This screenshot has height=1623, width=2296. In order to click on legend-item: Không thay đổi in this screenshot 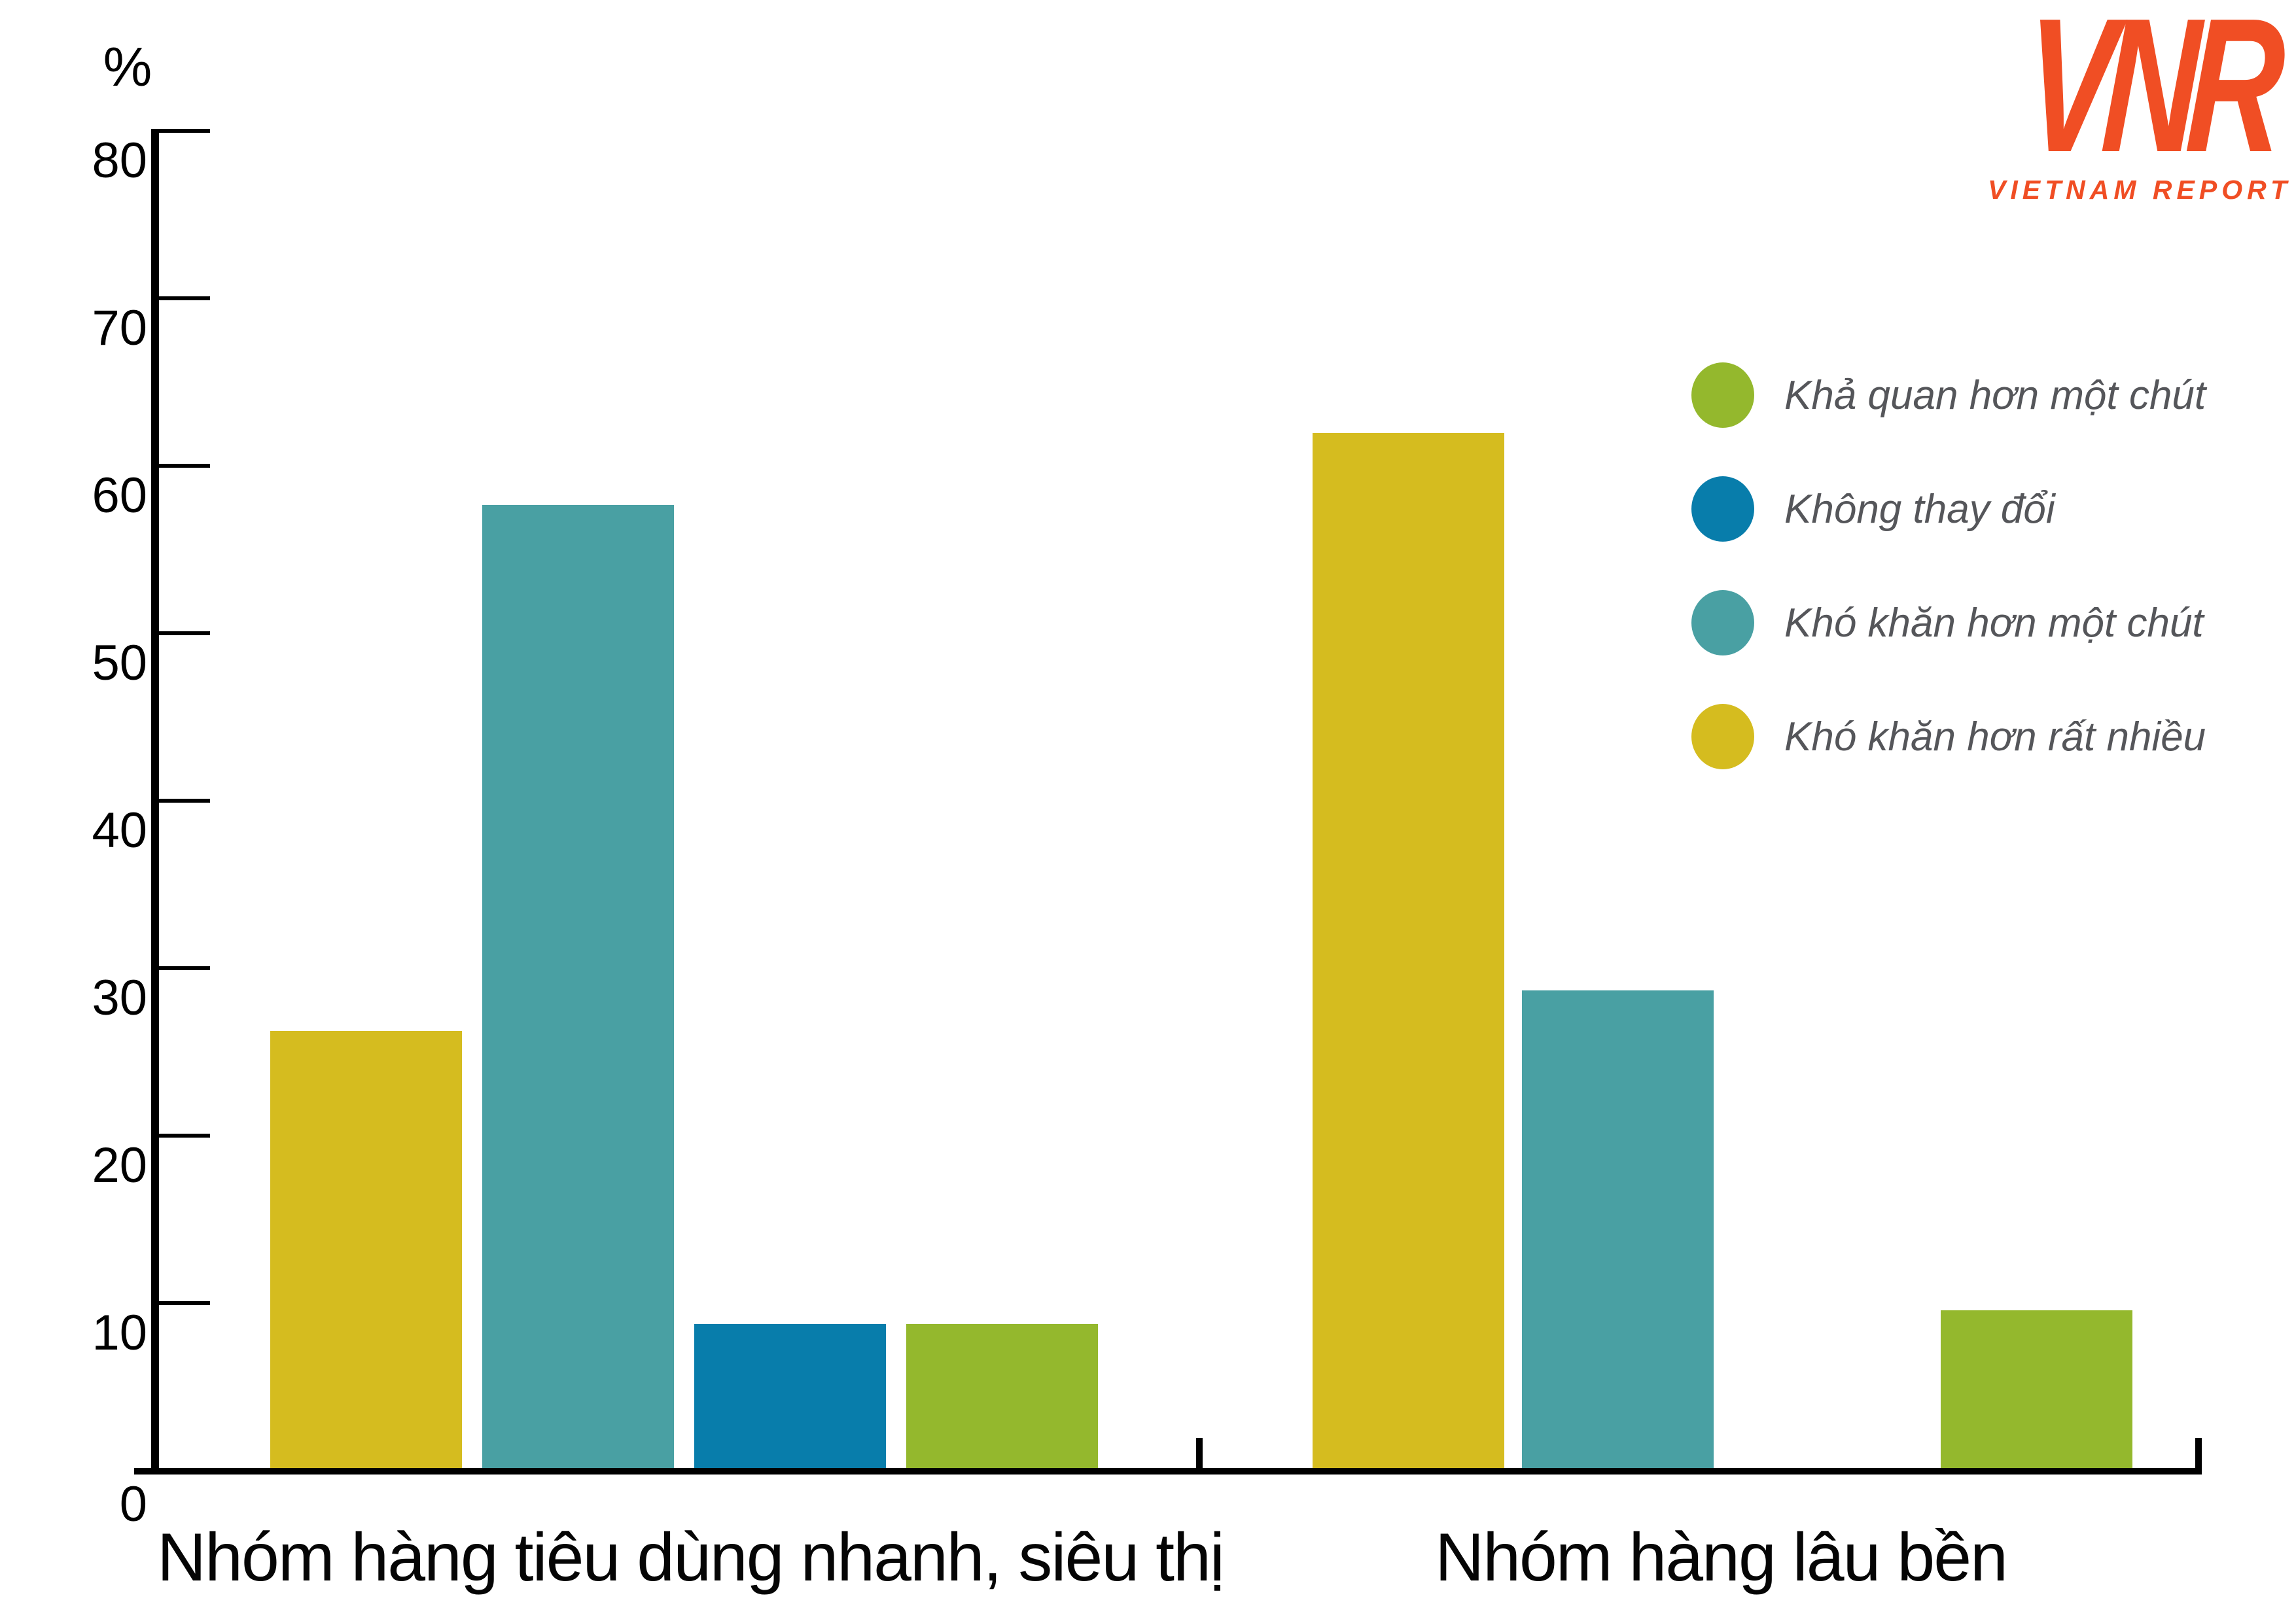, I will do `click(1992, 509)`.